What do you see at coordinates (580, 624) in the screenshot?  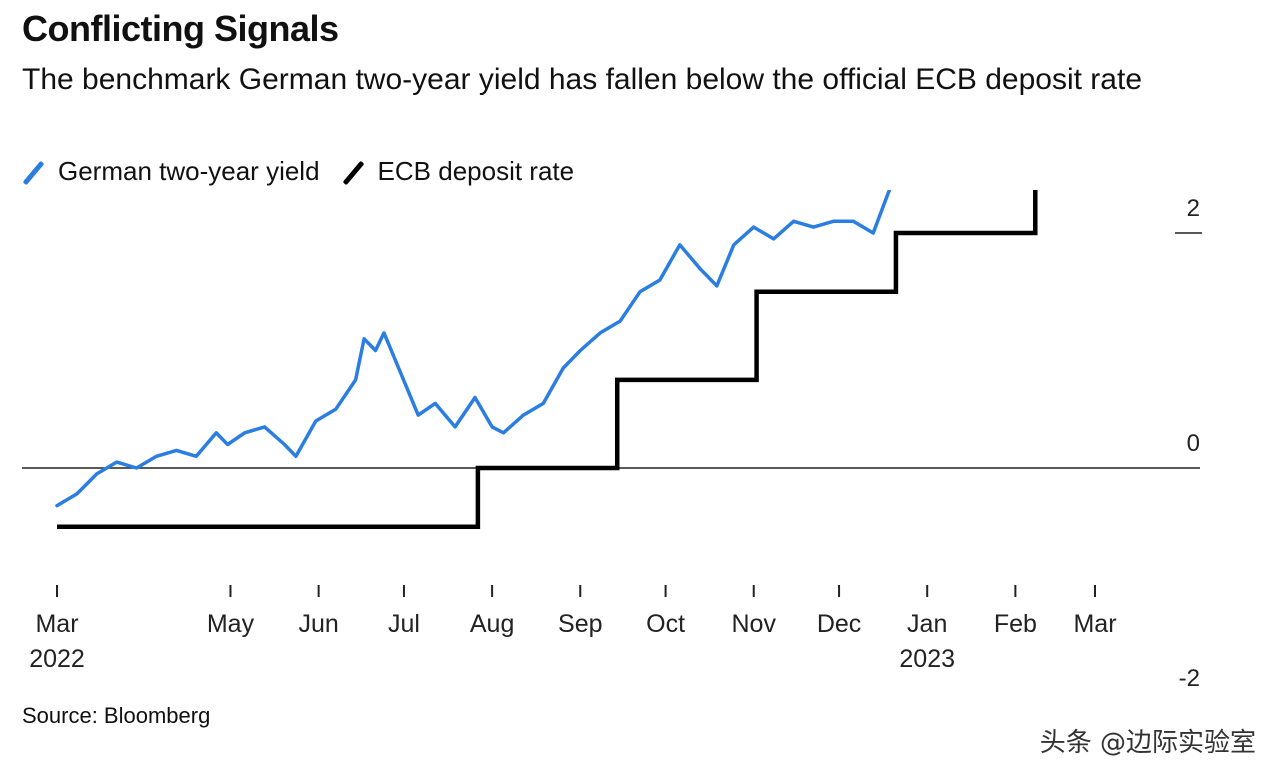 I see `x-tick-label: Sep` at bounding box center [580, 624].